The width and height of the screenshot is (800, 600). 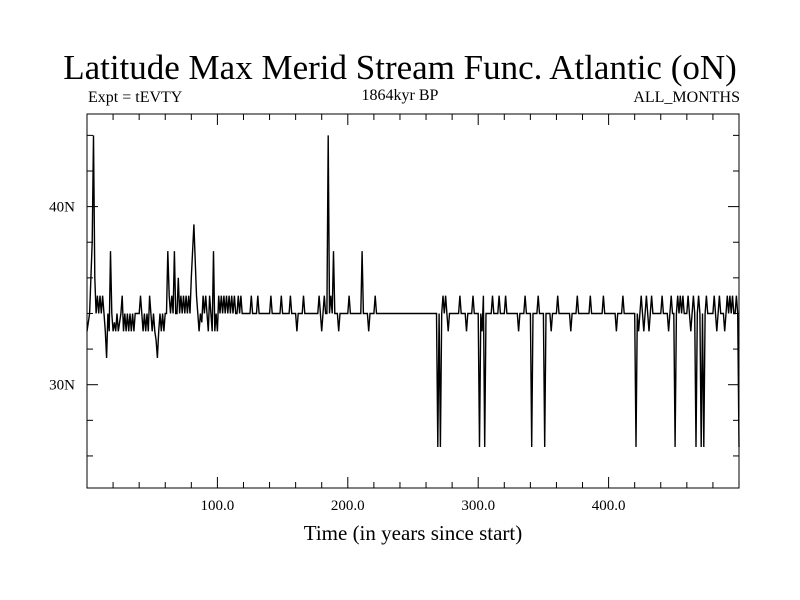 I want to click on period-label: 1864kyr BP, so click(x=400, y=95).